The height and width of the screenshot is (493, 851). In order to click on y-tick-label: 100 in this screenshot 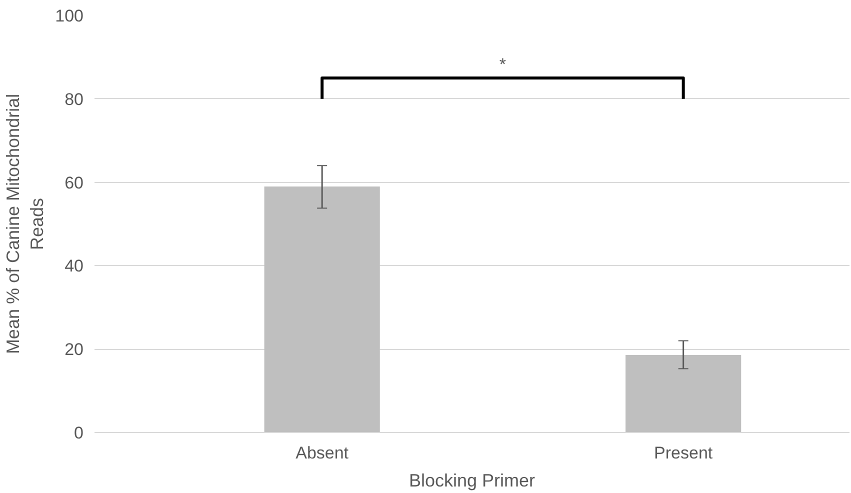, I will do `click(69, 16)`.